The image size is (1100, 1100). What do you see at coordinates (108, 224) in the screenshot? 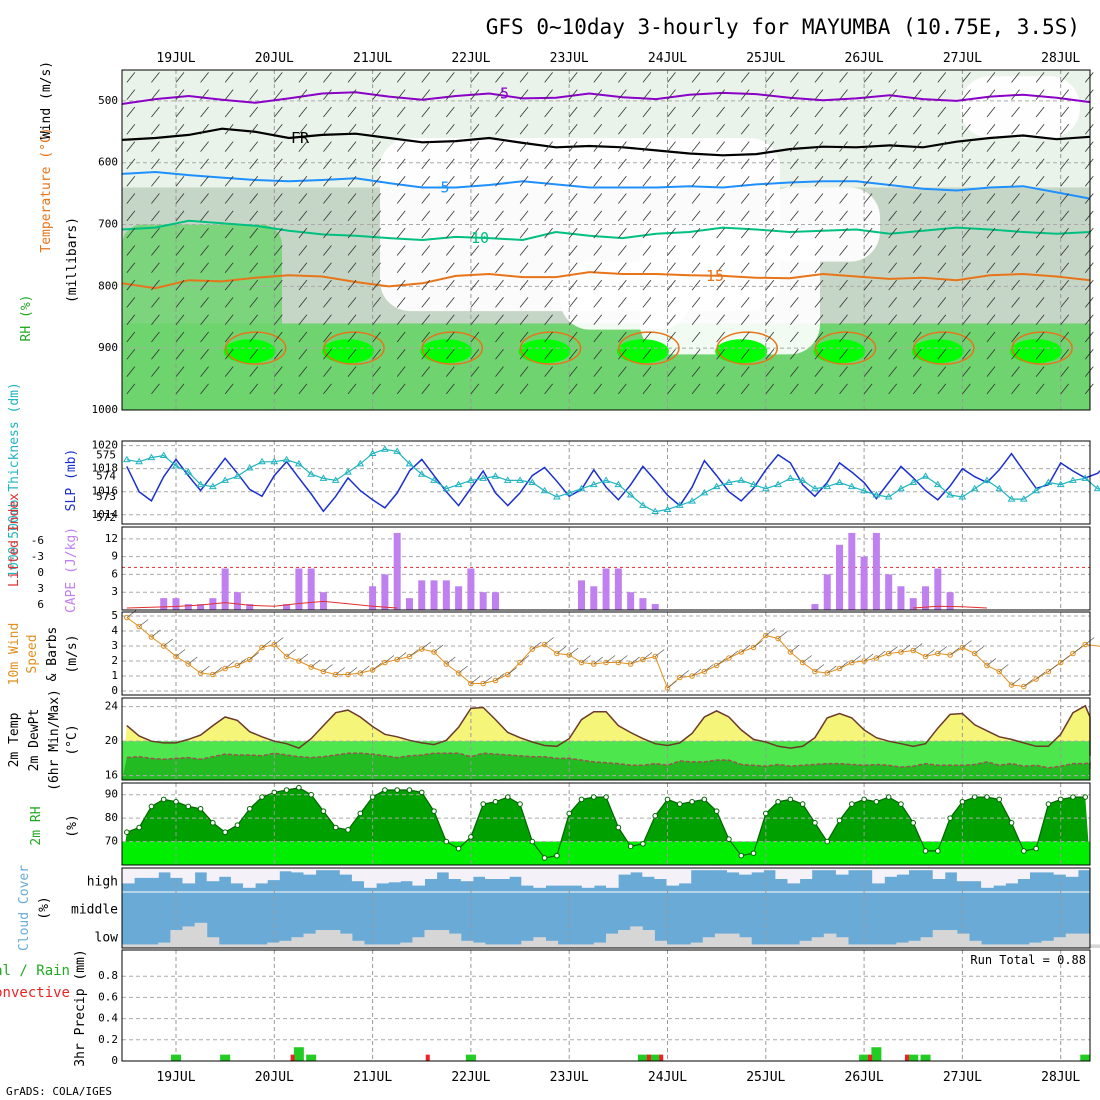
I see `pressure-tick-label: 700` at bounding box center [108, 224].